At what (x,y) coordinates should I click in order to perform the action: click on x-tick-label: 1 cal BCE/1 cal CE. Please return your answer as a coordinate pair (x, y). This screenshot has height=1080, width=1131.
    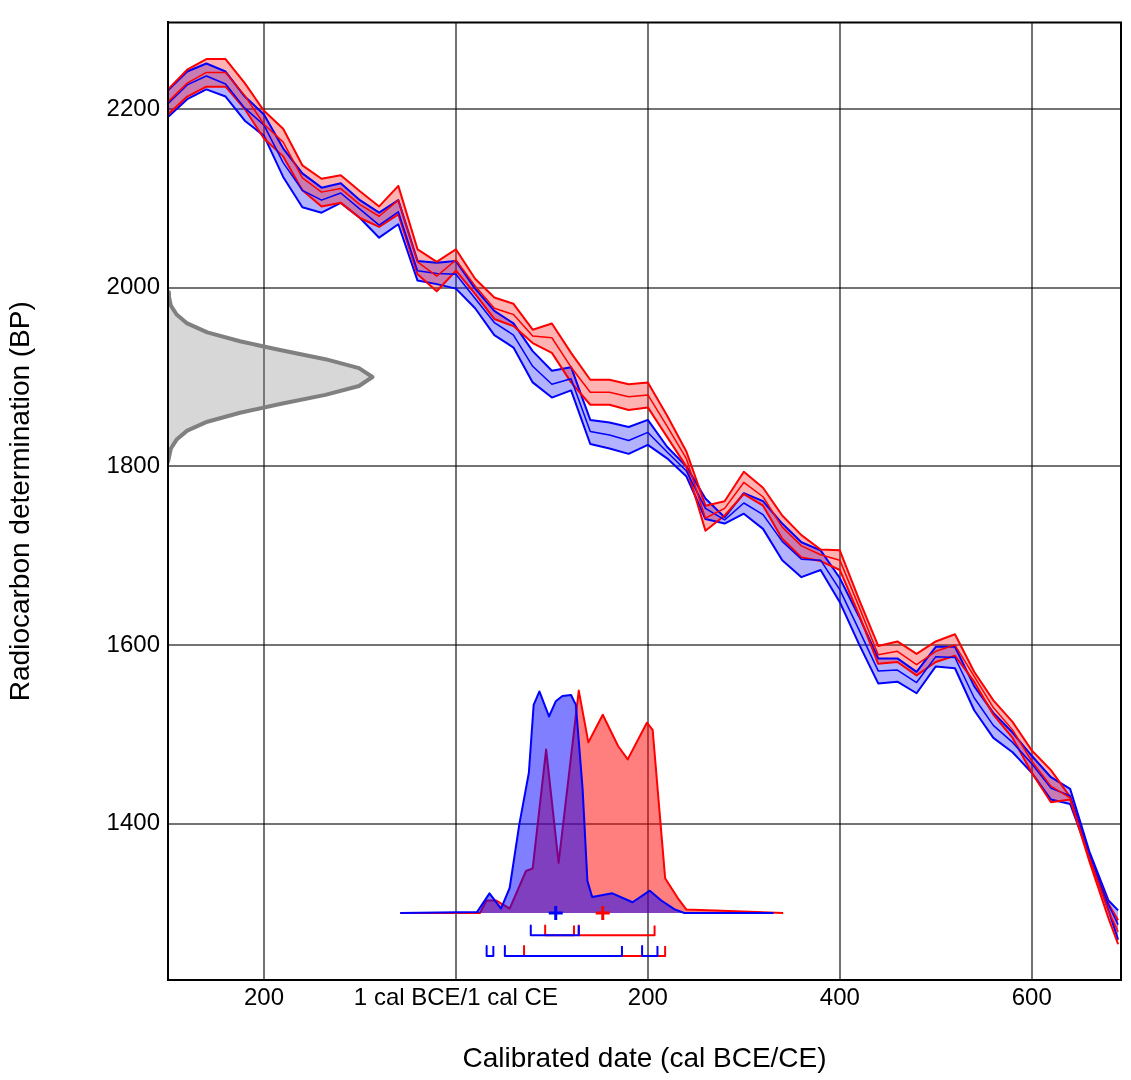
    Looking at the image, I should click on (455, 997).